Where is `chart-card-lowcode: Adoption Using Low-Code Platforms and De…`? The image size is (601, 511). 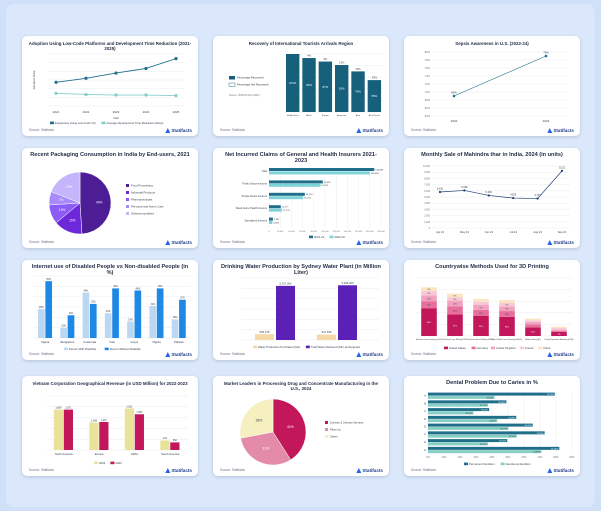
chart-card-lowcode: Adoption Using Low-Code Platforms and De… is located at coordinates (110, 86).